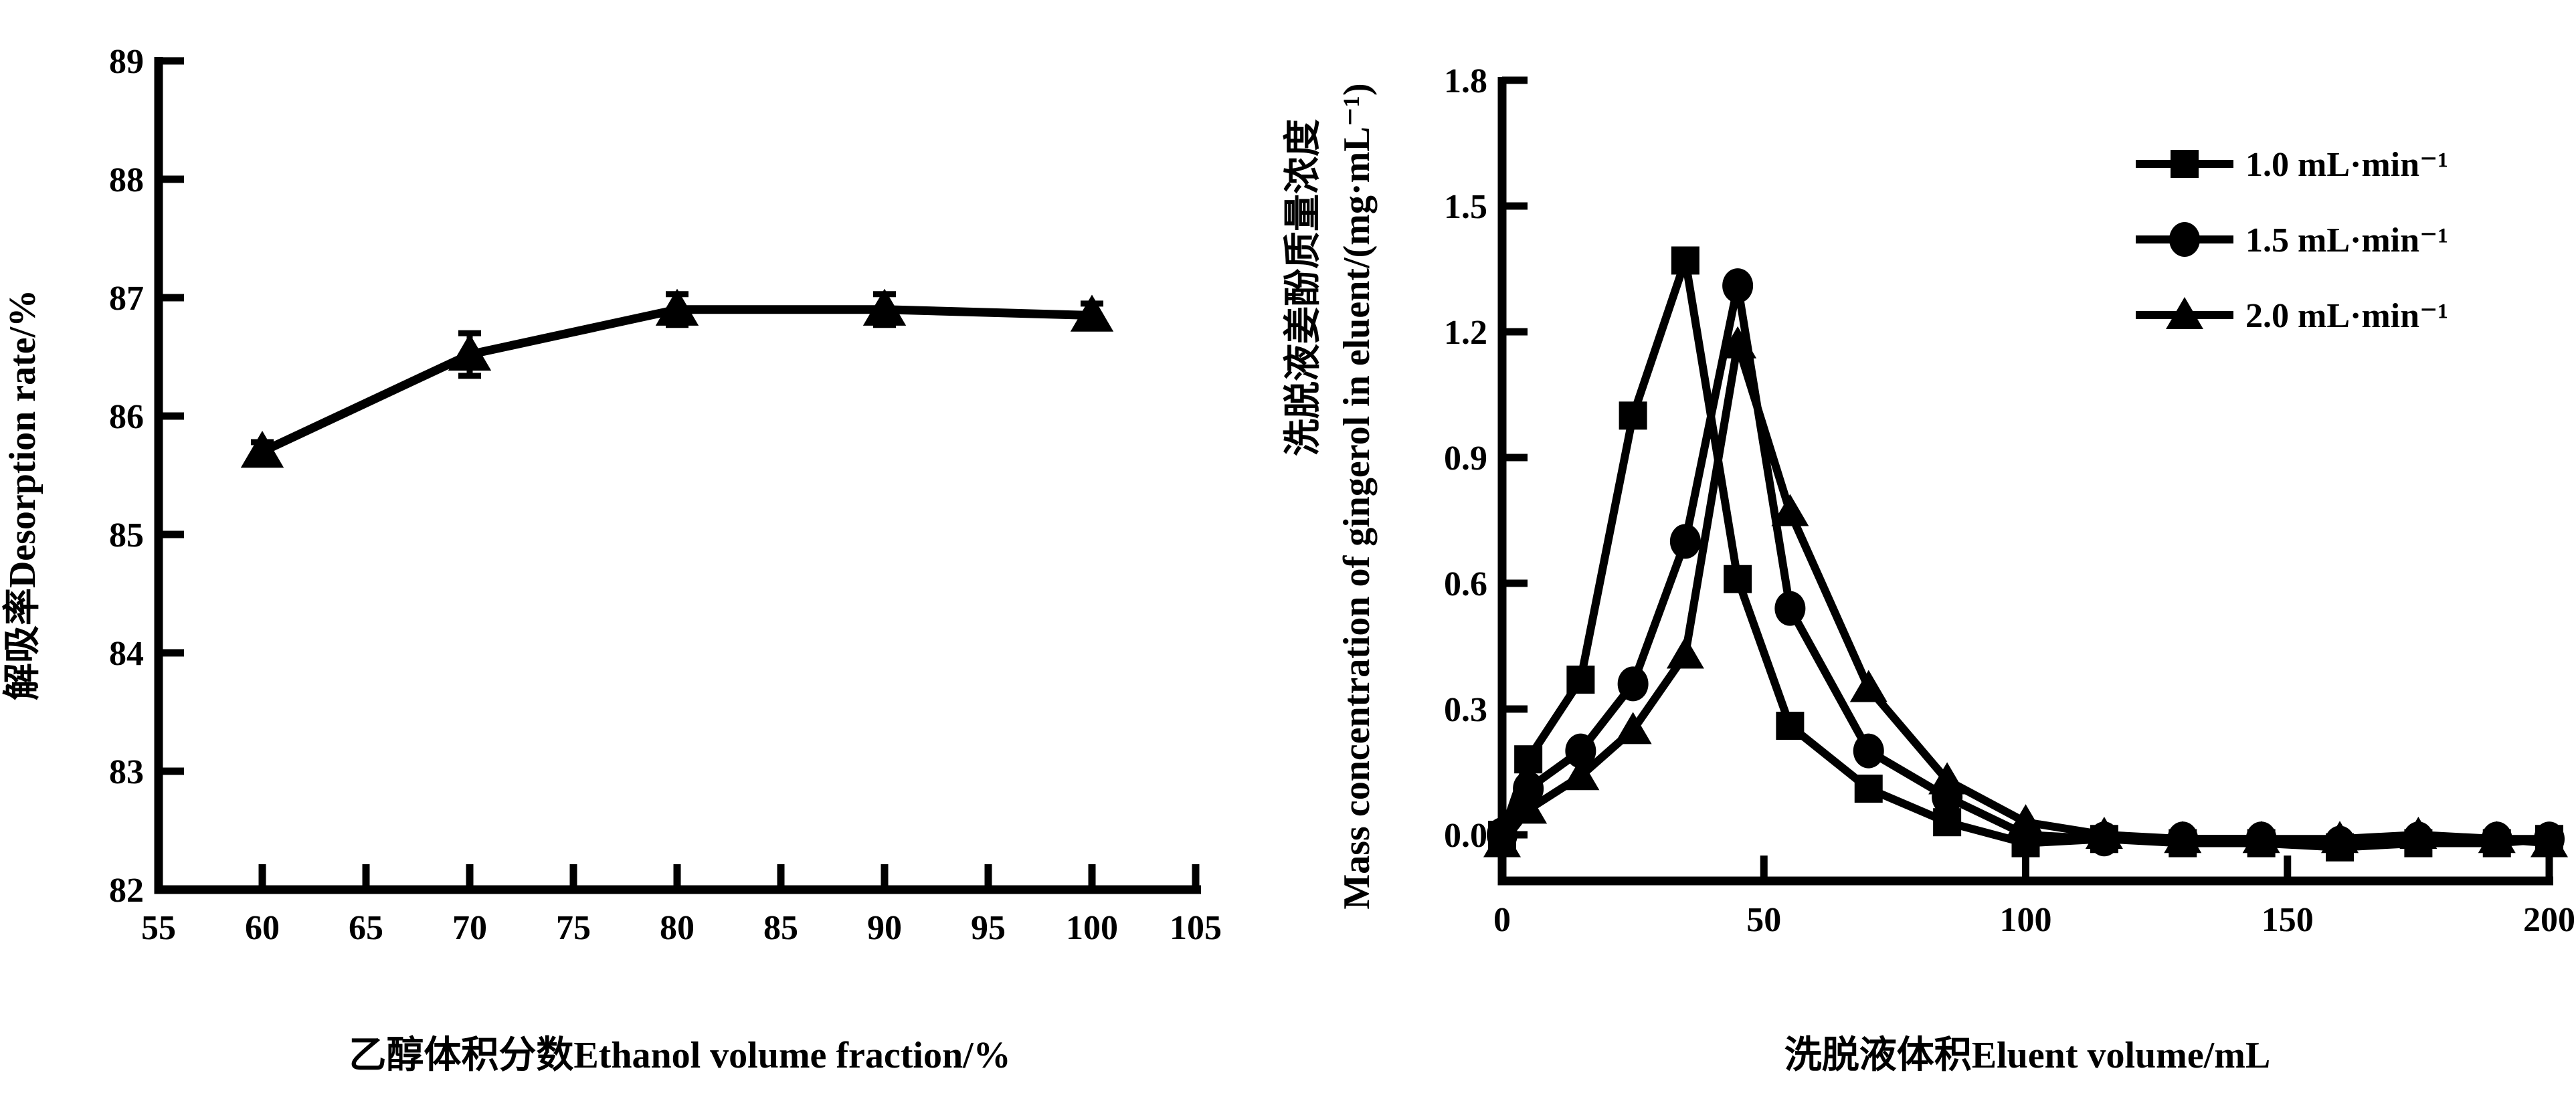 The width and height of the screenshot is (2576, 1099). Describe the element at coordinates (2027, 1055) in the screenshot. I see `right-chart-x-axis-title: 洗脱液体积Eluent volume/mL` at that location.